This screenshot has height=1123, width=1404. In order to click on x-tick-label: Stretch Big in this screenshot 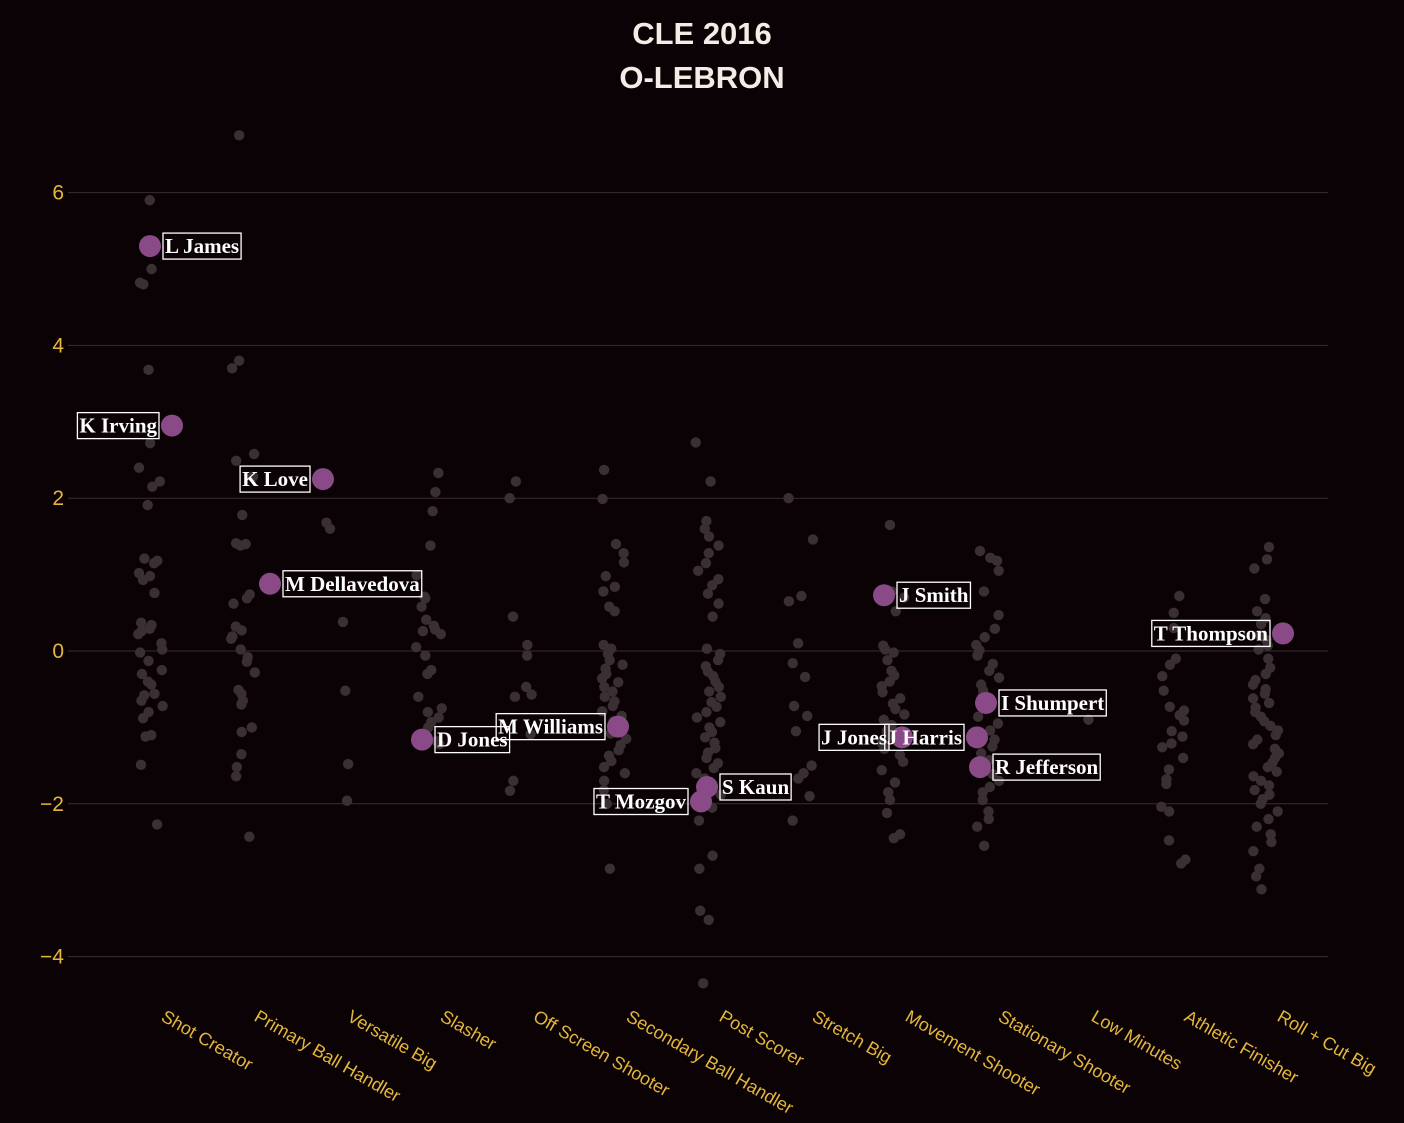, I will do `click(852, 1036)`.